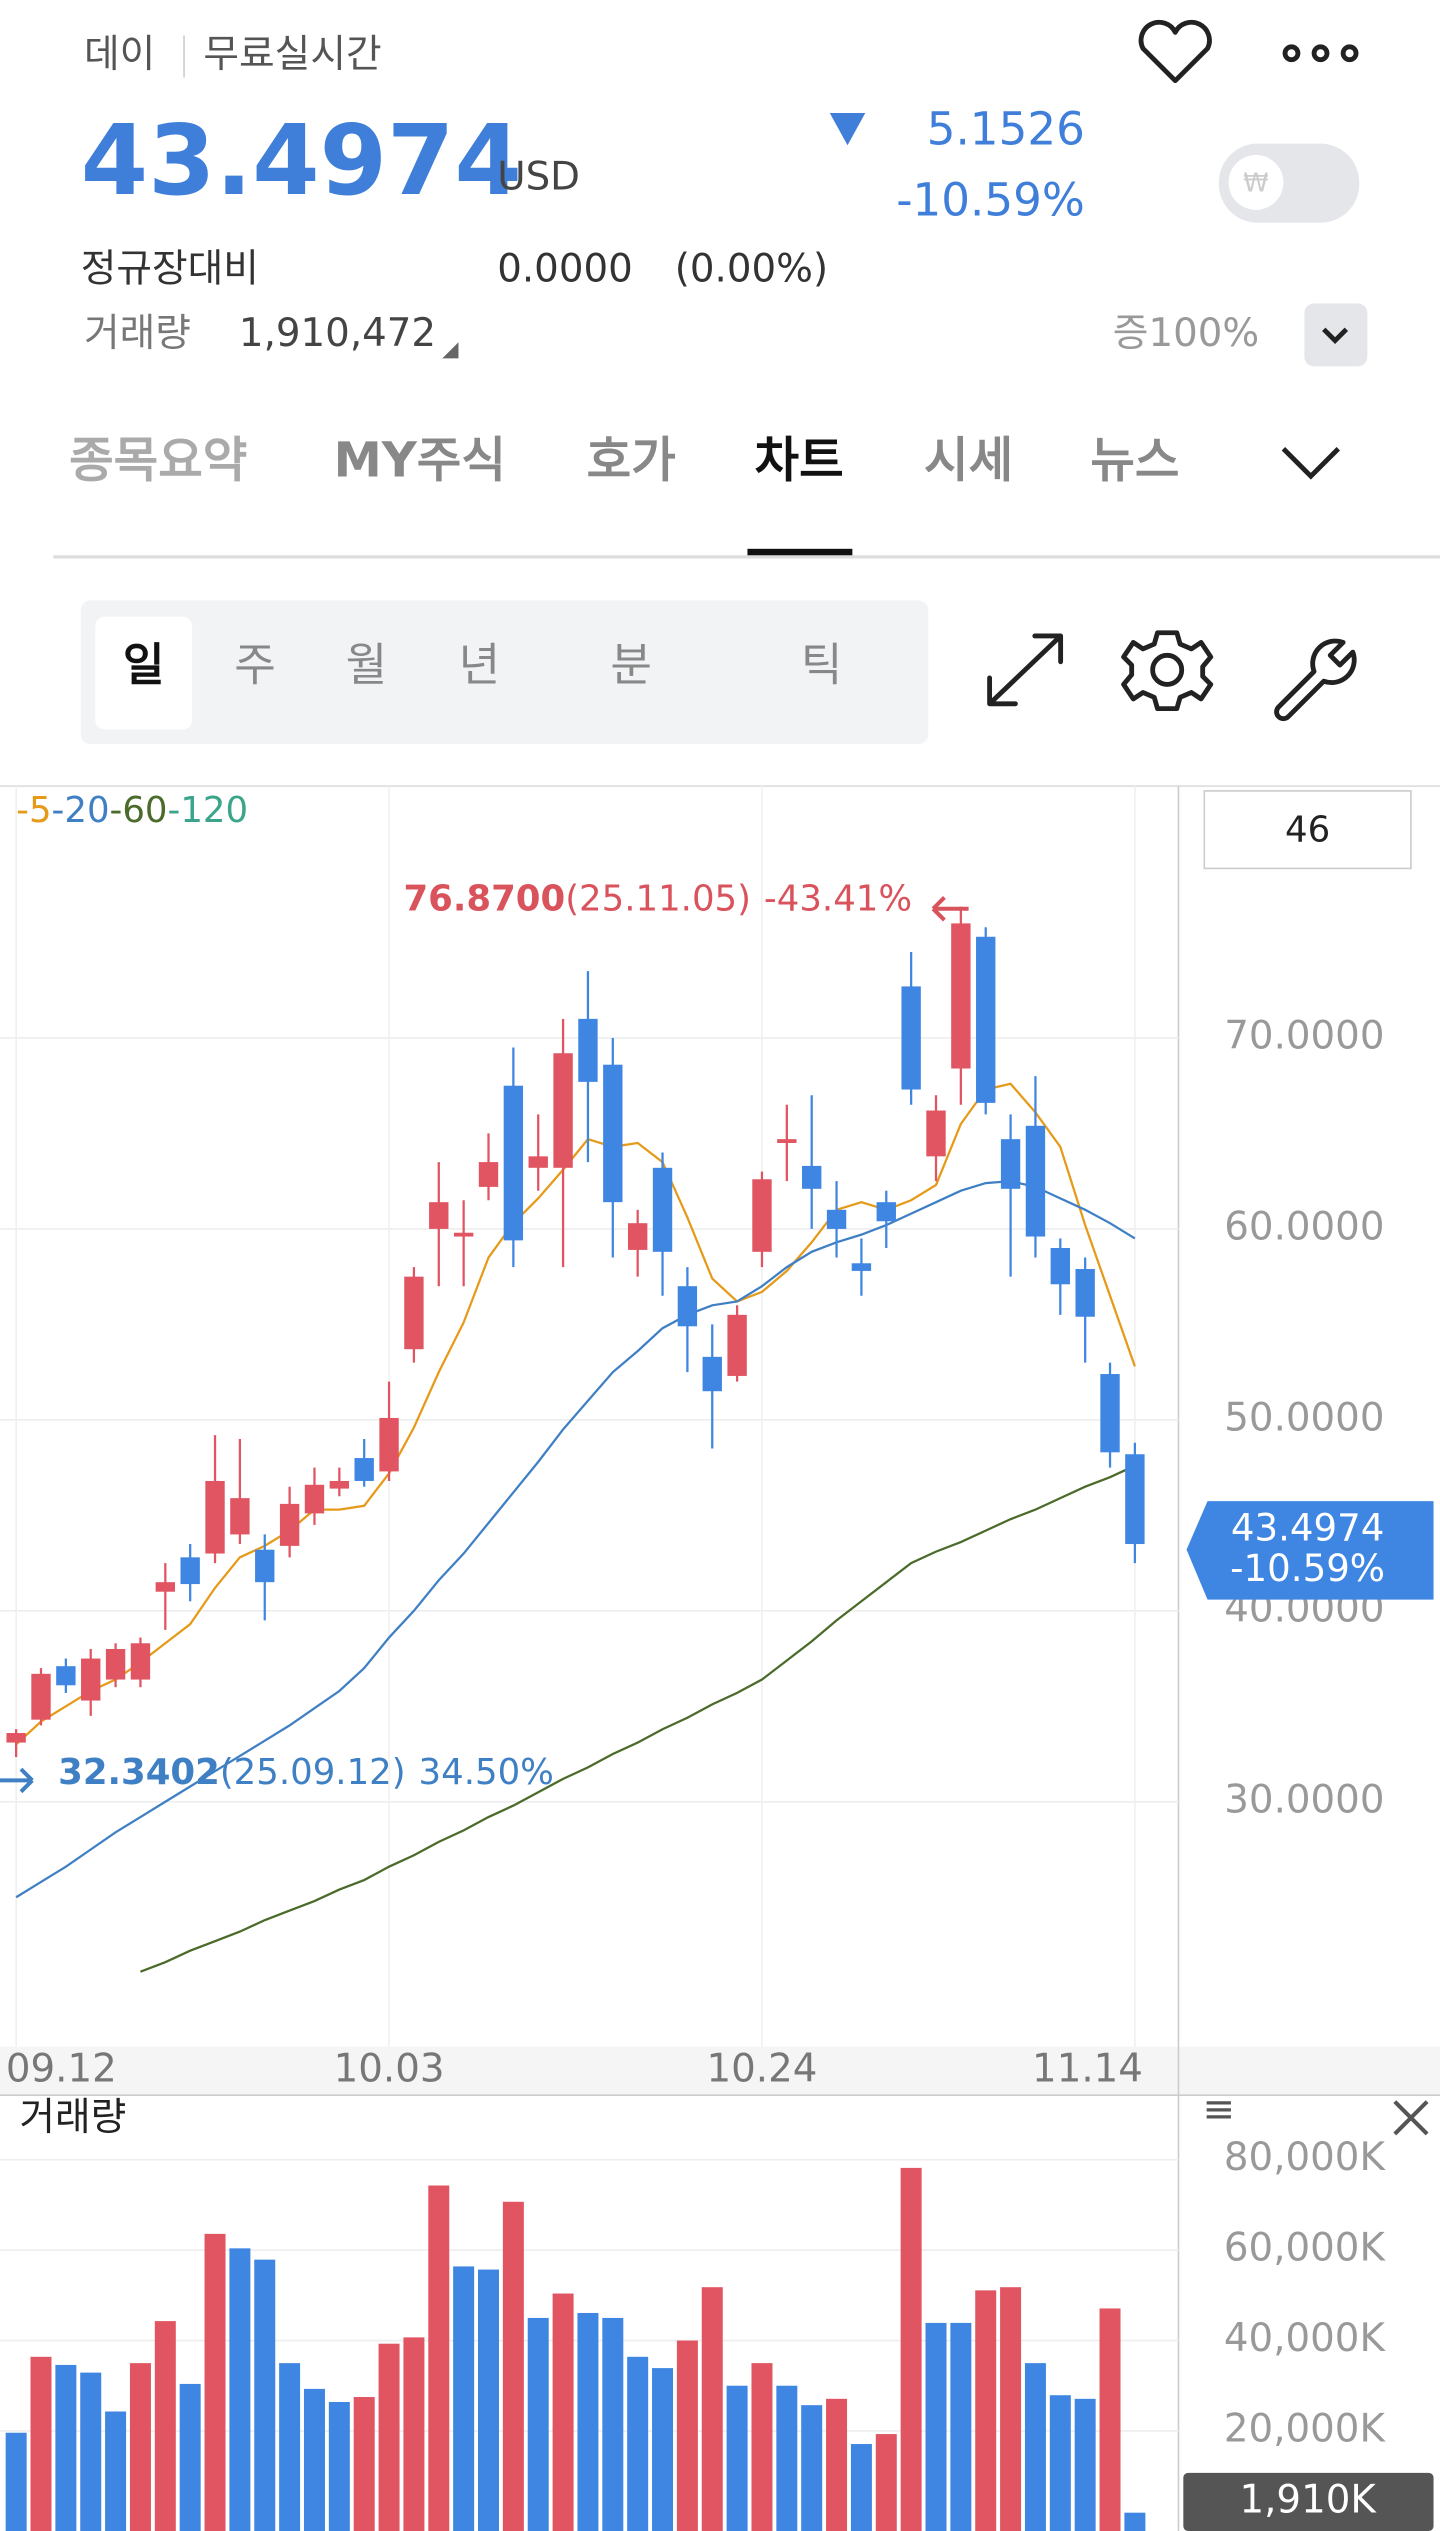 The width and height of the screenshot is (1440, 2531). Describe the element at coordinates (1320, 53) in the screenshot. I see `more-icon` at that location.